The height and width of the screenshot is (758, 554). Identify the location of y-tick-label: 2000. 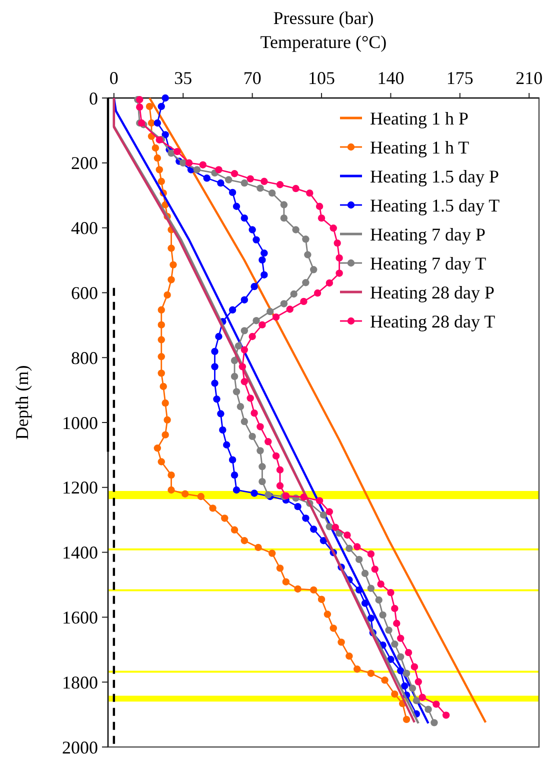
(80, 747).